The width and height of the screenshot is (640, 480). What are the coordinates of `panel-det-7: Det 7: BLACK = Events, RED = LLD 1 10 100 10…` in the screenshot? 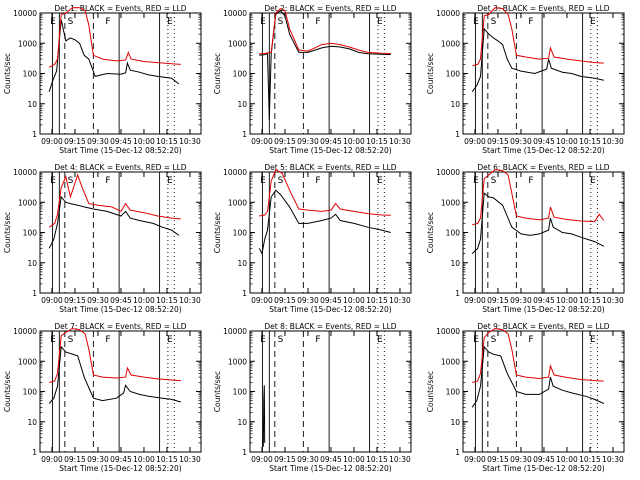 It's located at (102, 397).